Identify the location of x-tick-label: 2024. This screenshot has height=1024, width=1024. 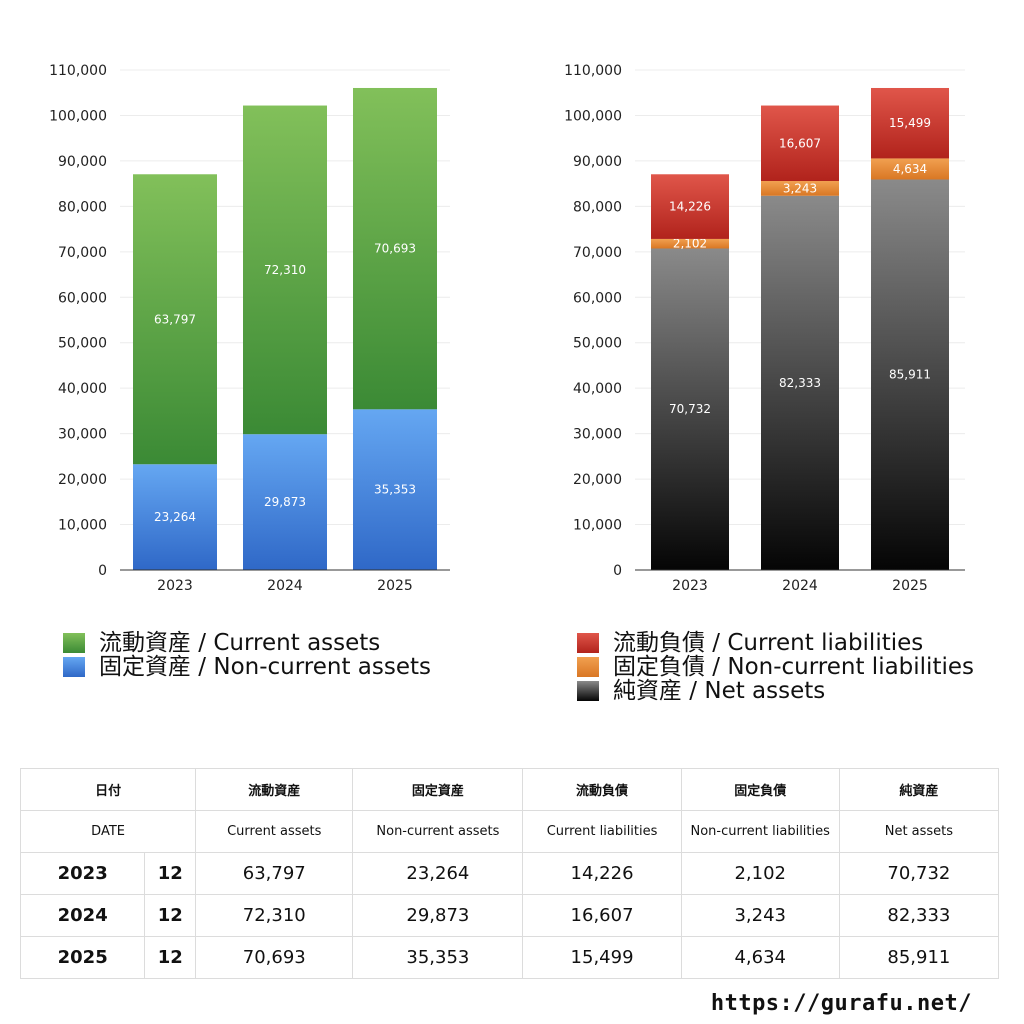
(800, 586).